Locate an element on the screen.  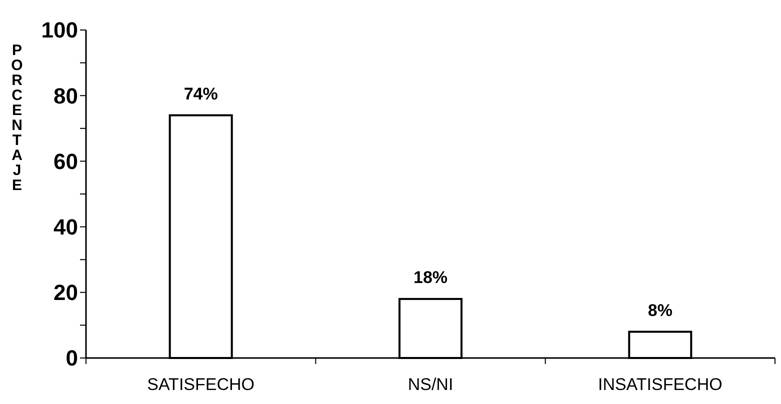
data-label: 18% is located at coordinates (430, 277).